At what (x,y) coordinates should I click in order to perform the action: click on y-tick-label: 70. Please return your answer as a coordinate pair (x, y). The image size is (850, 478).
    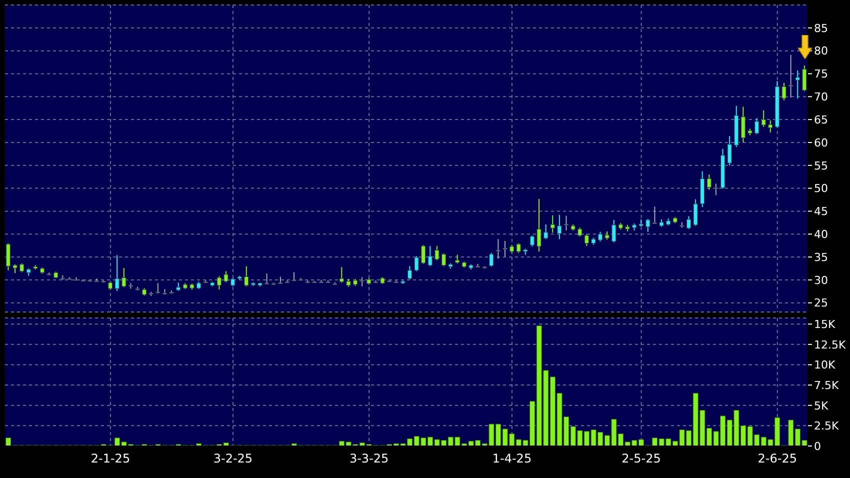
    Looking at the image, I should click on (821, 97).